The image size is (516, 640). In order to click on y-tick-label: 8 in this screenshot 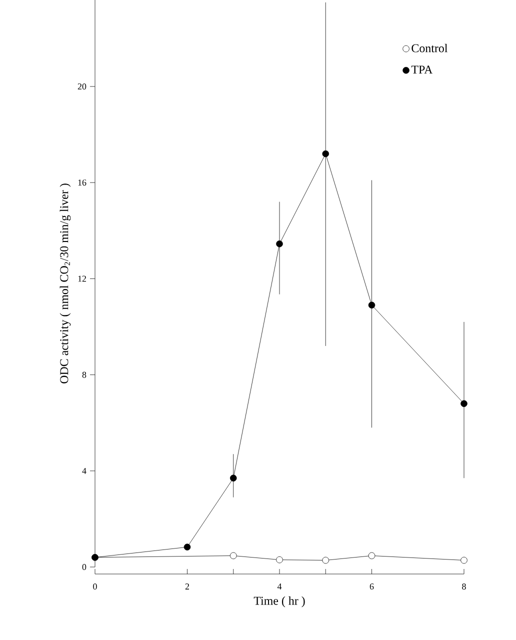, I will do `click(84, 375)`.